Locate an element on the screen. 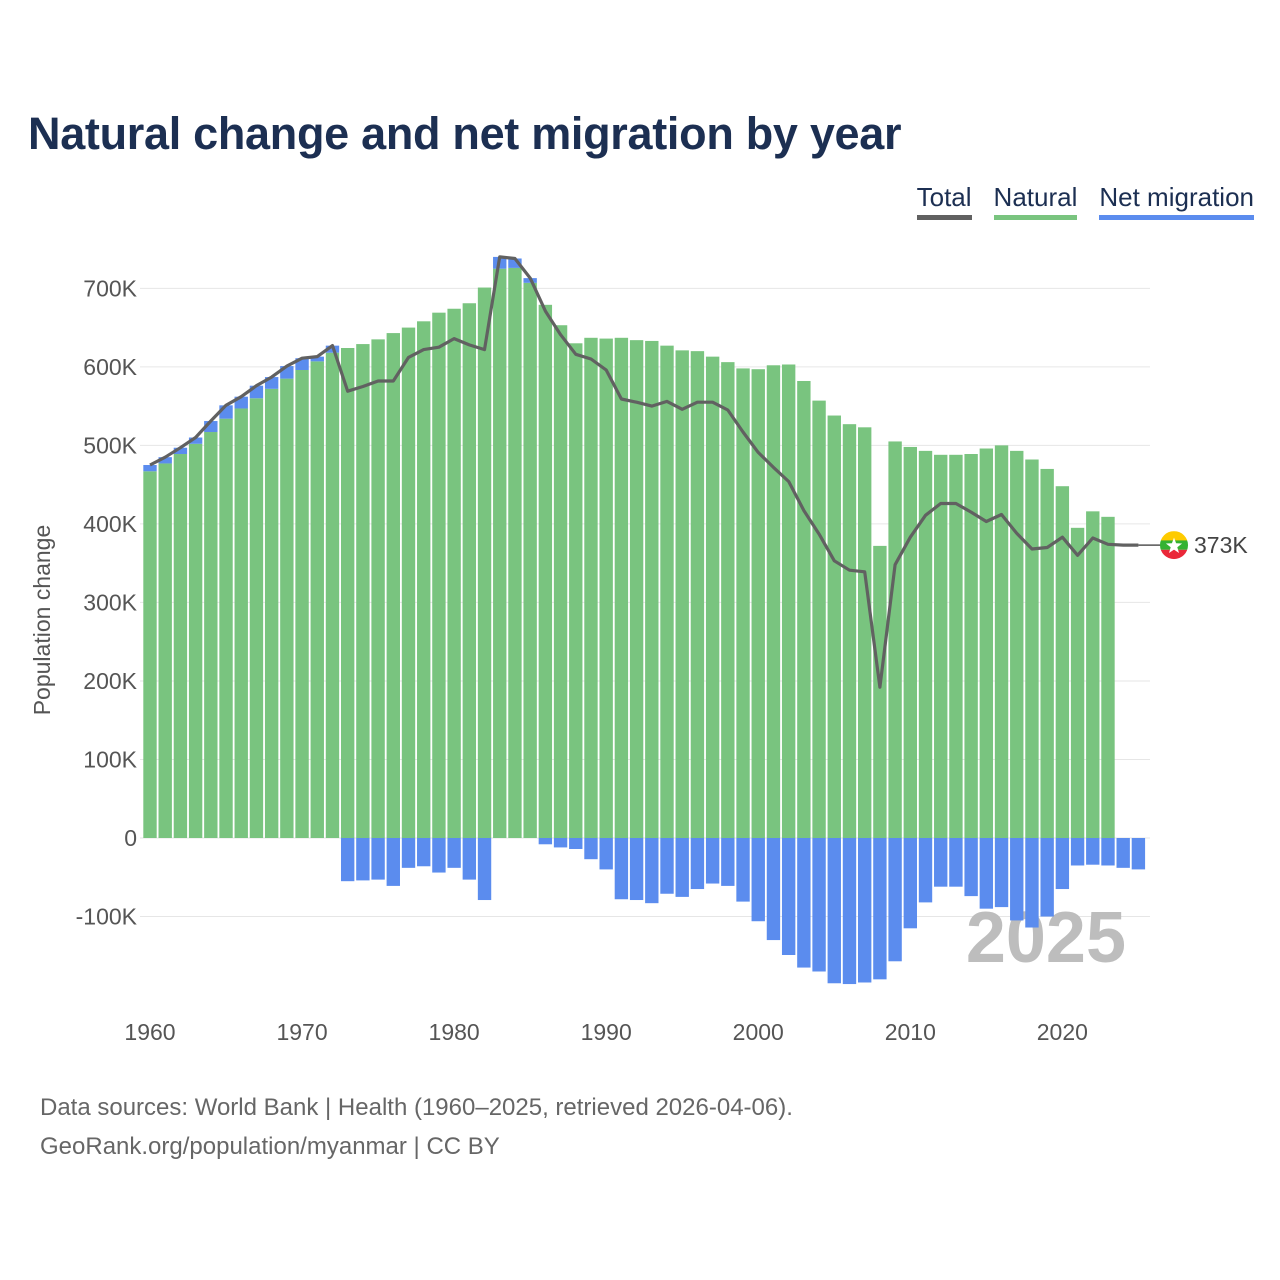  end-value-label: 373K is located at coordinates (1221, 545).